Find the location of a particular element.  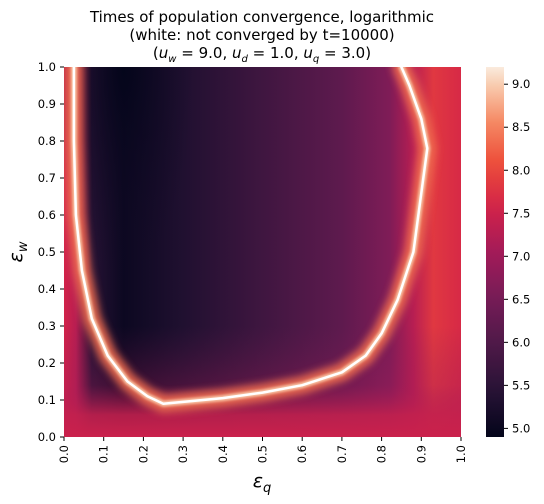

colorbar-tick-label: 7.0 is located at coordinates (521, 256).